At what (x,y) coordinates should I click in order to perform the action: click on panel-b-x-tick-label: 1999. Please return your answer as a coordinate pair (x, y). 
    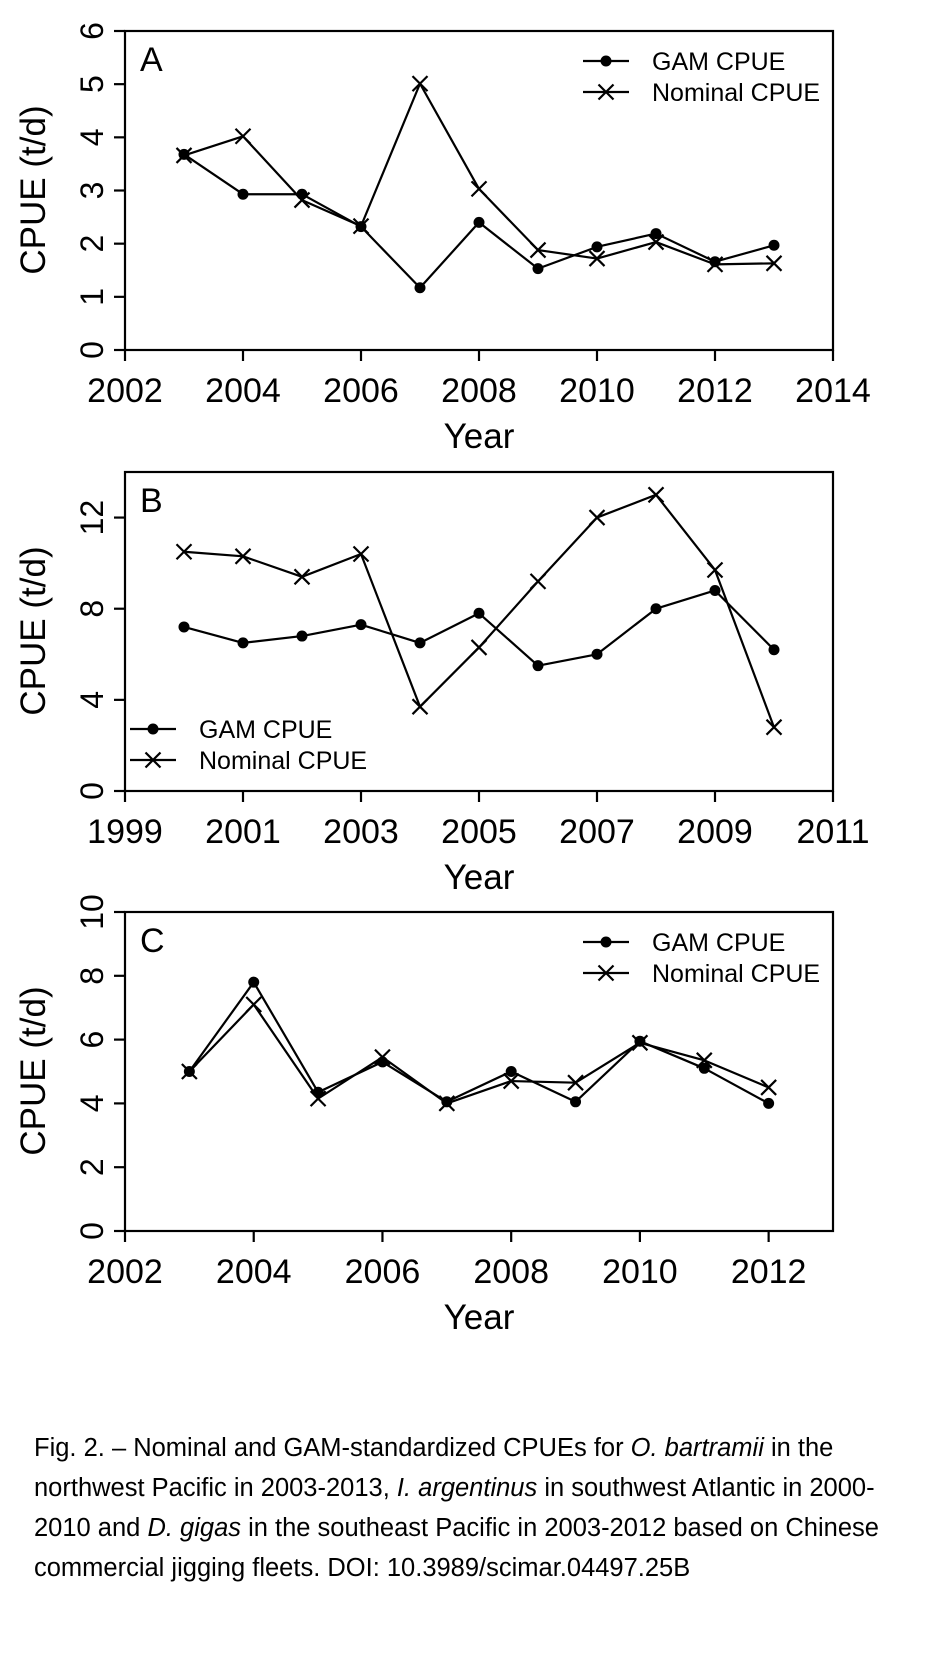
    Looking at the image, I should click on (125, 832).